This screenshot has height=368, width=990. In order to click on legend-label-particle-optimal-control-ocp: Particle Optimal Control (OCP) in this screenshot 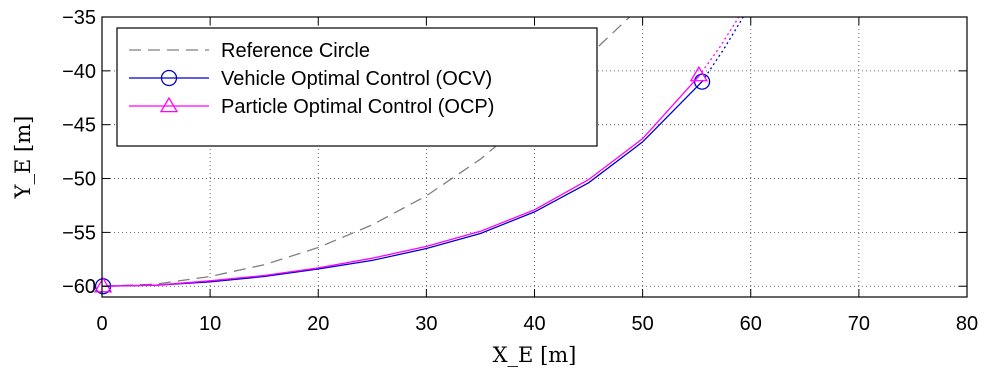, I will do `click(357, 107)`.